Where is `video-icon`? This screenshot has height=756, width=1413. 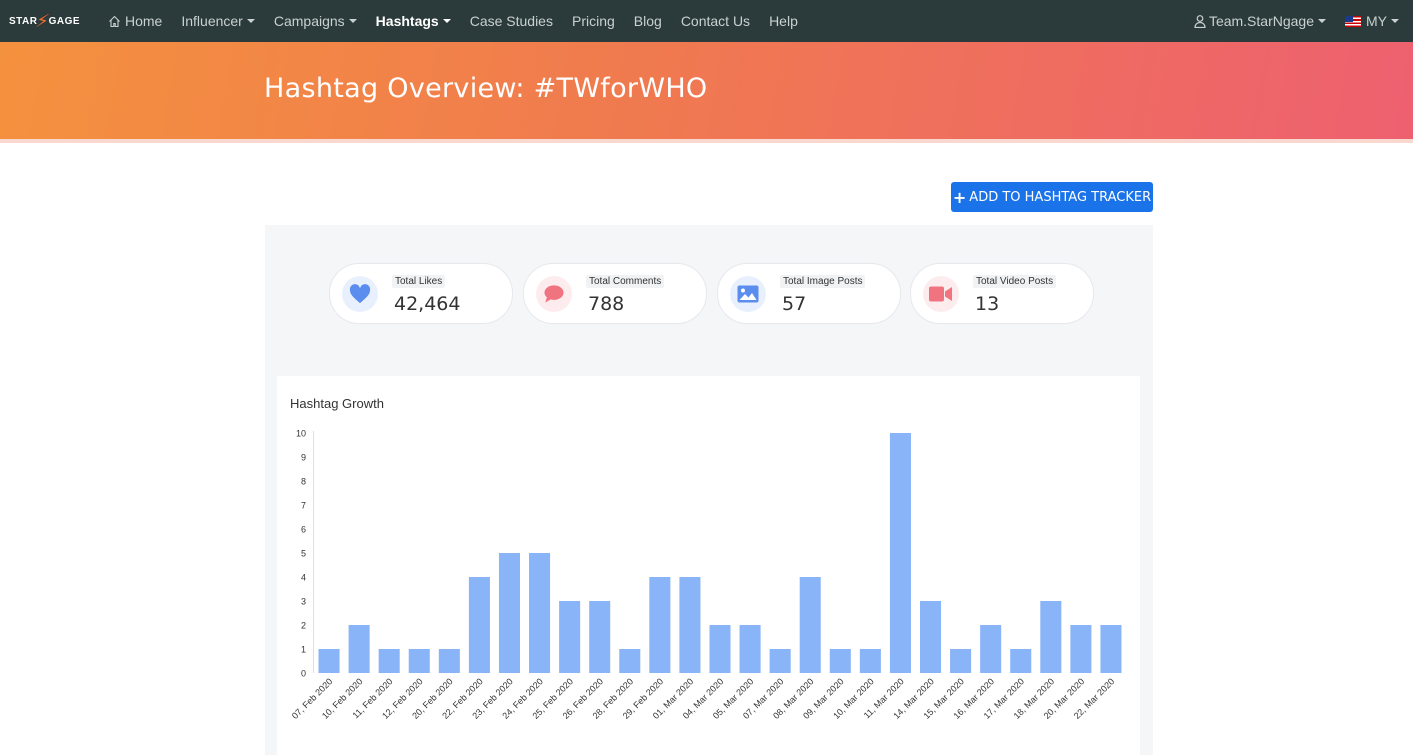 video-icon is located at coordinates (941, 294).